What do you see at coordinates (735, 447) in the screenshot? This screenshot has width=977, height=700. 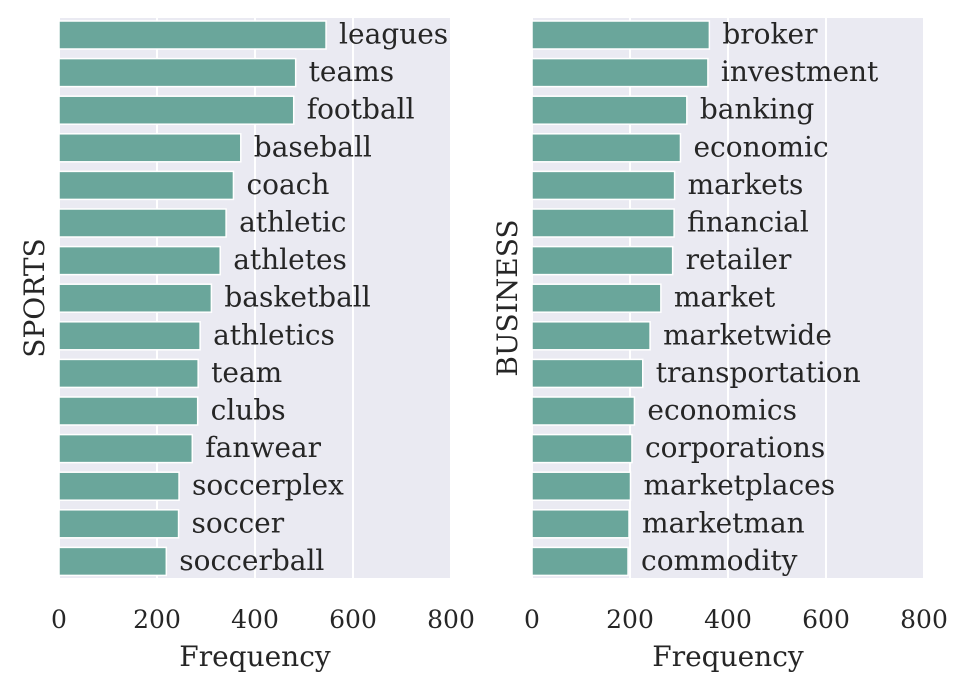 I see `bar-label-corporations: corporations` at bounding box center [735, 447].